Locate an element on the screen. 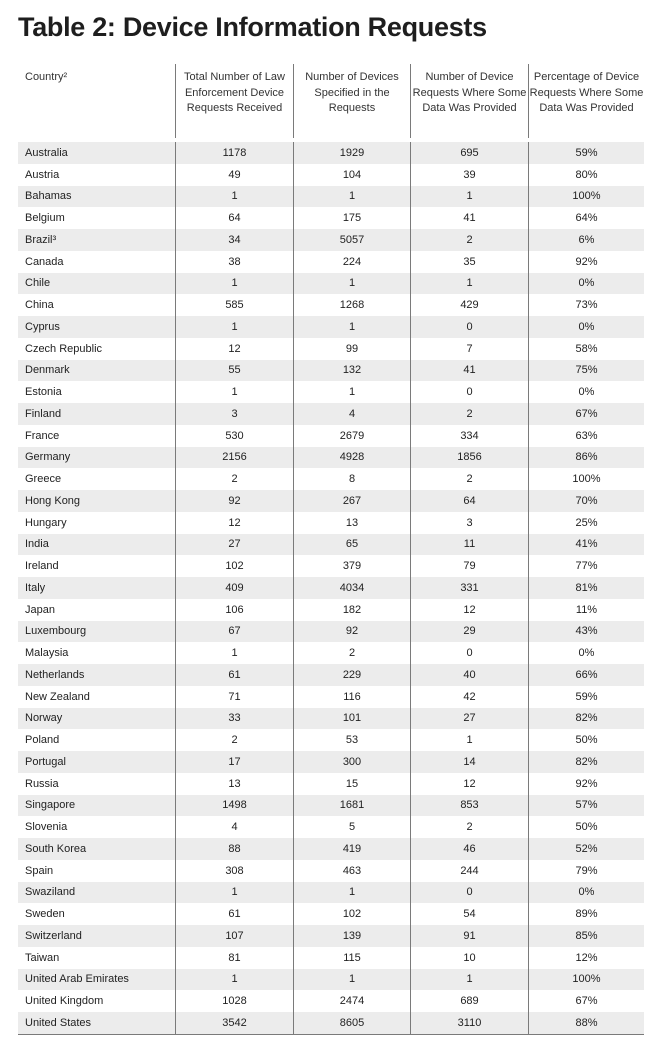  cell-requests-provided: 39 is located at coordinates (469, 174).